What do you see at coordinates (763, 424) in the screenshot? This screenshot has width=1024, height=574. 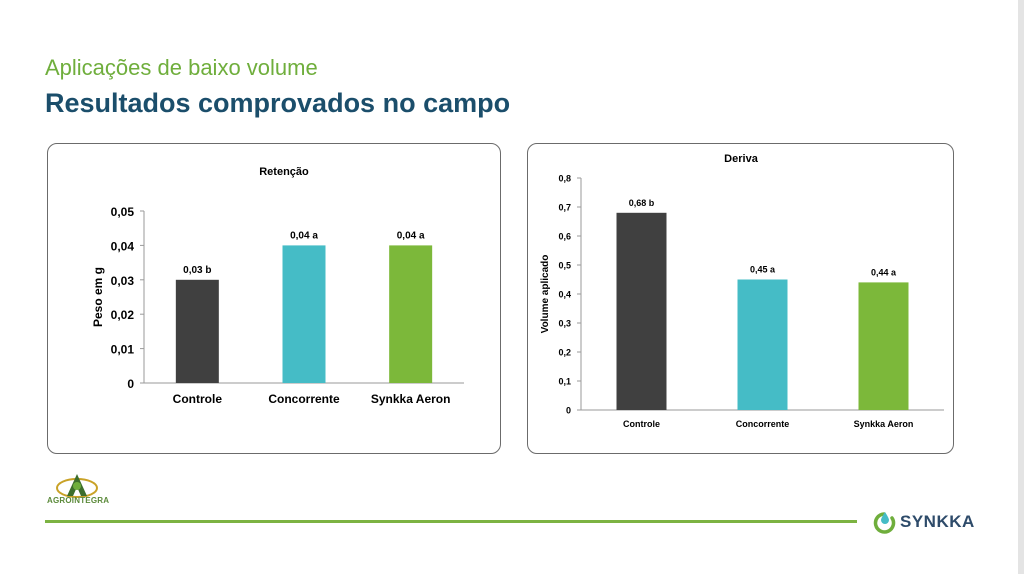 I see `deriva-category-label-2: Concorrente` at bounding box center [763, 424].